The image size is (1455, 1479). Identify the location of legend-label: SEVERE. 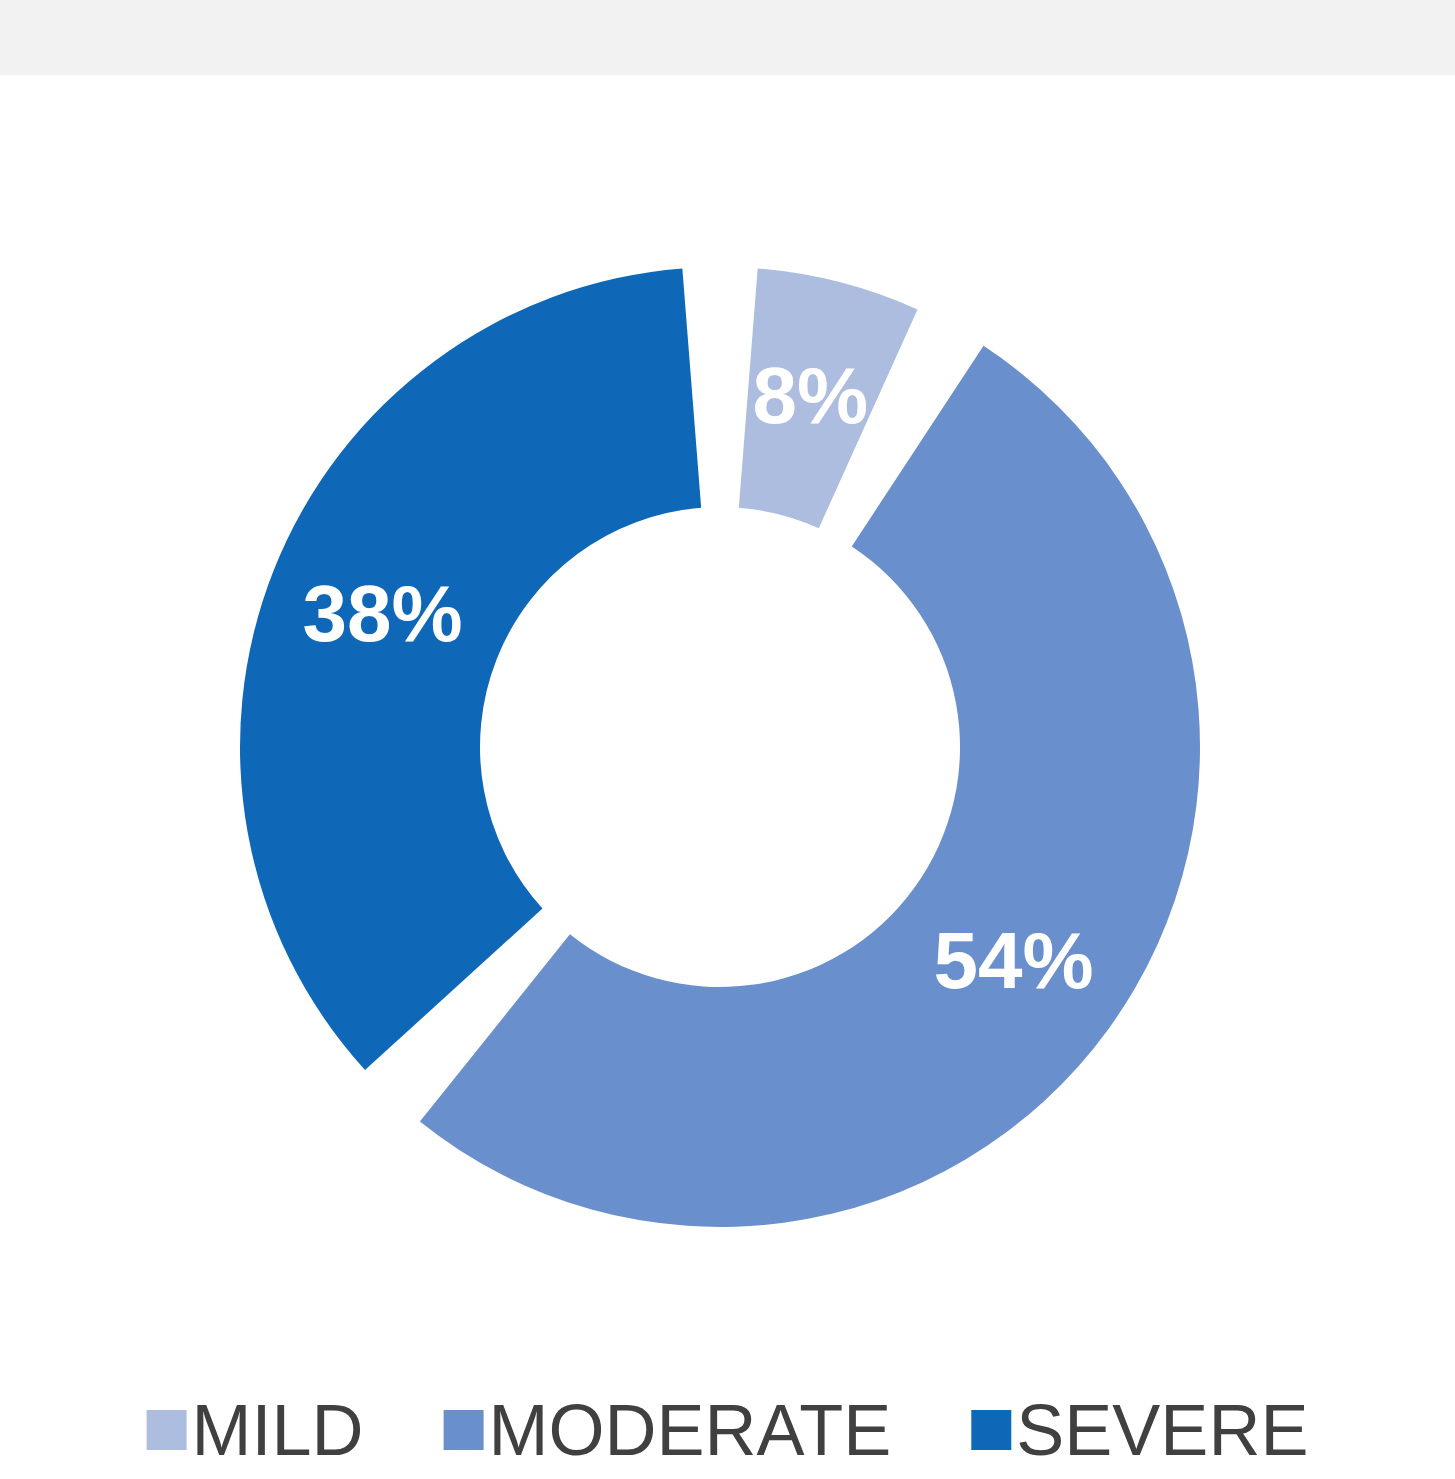
(1162, 1430).